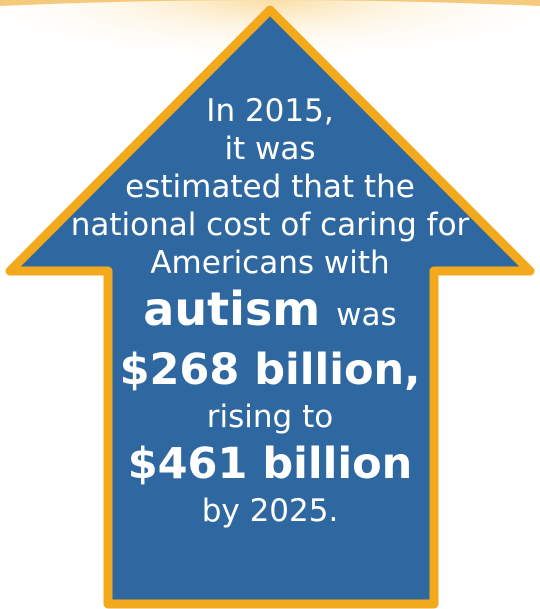  What do you see at coordinates (270, 511) in the screenshot?
I see `message-line-by-2025: by 2025.` at bounding box center [270, 511].